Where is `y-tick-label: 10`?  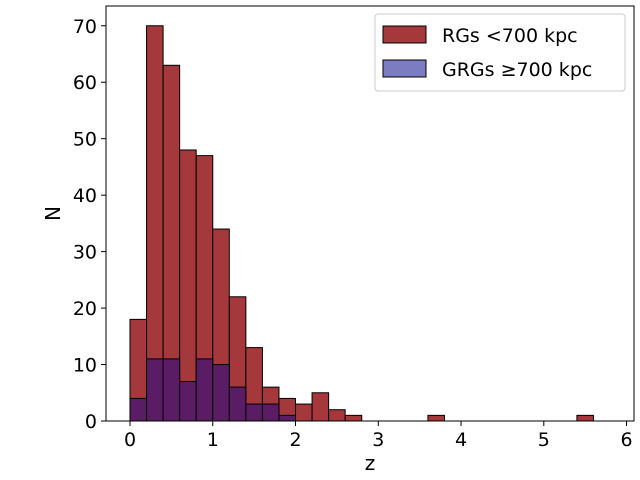 y-tick-label: 10 is located at coordinates (85, 366).